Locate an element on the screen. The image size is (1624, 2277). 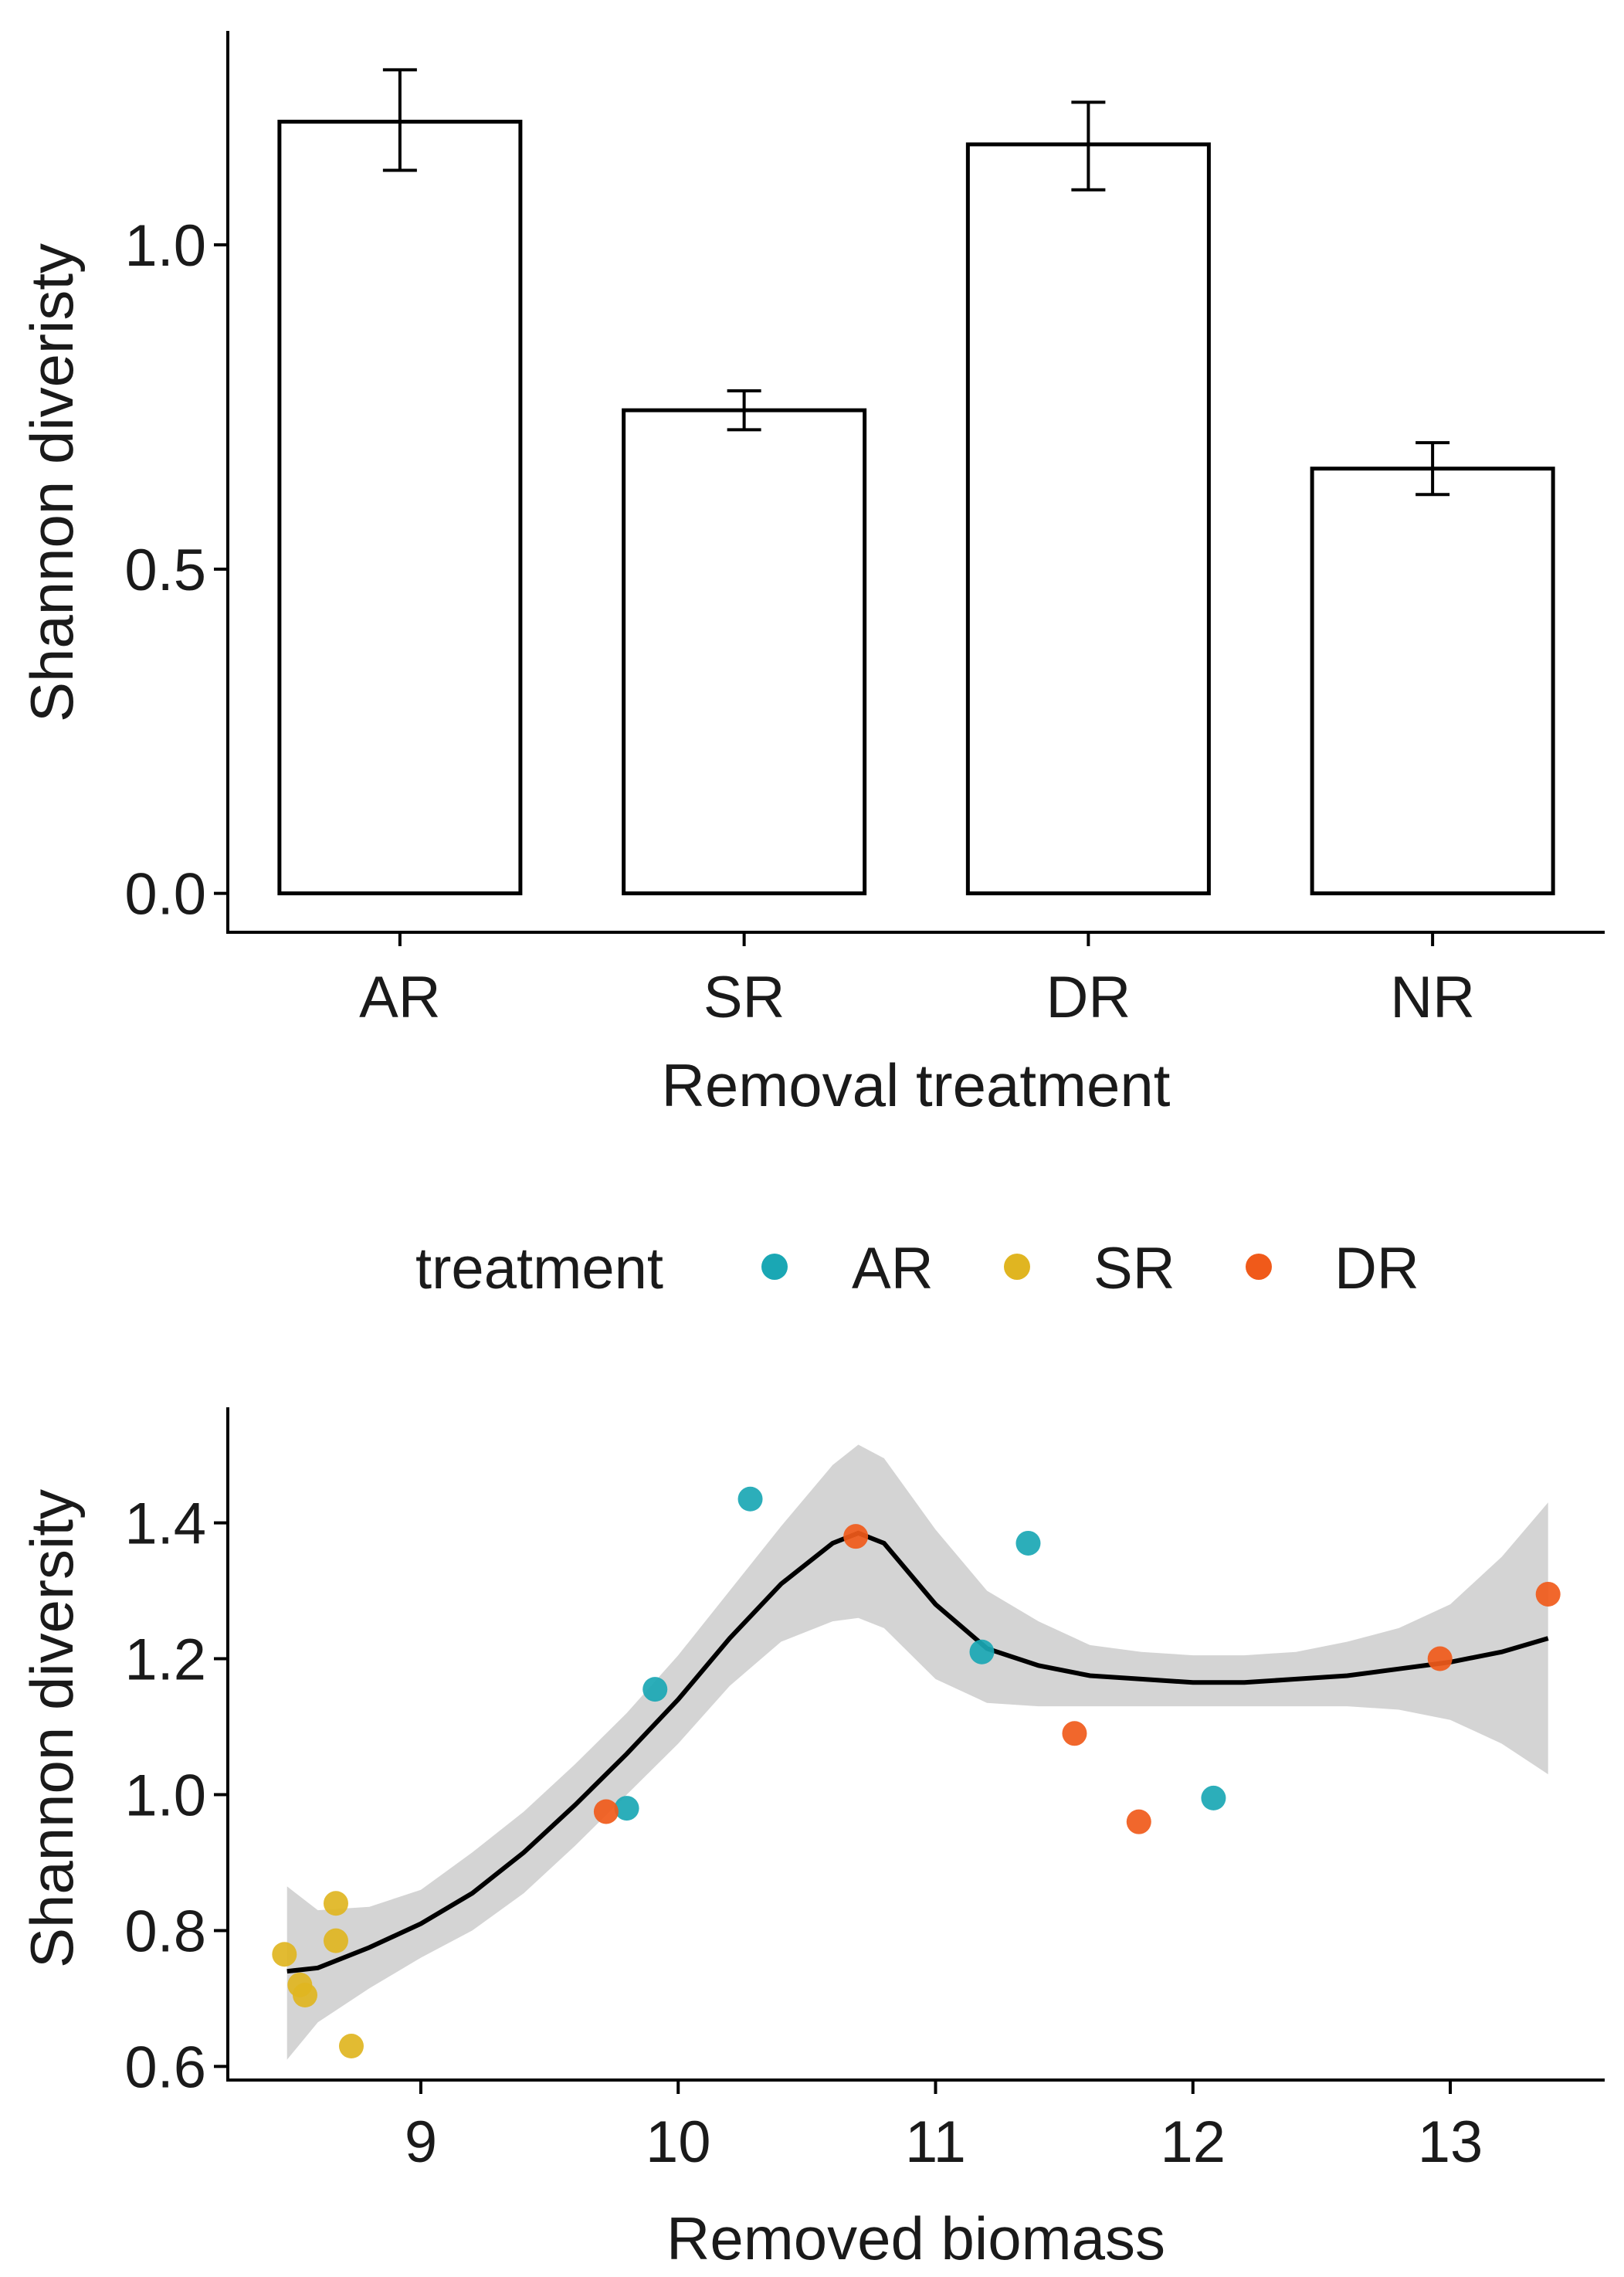
scatter-y-tick-label: 0.8 is located at coordinates (165, 1931).